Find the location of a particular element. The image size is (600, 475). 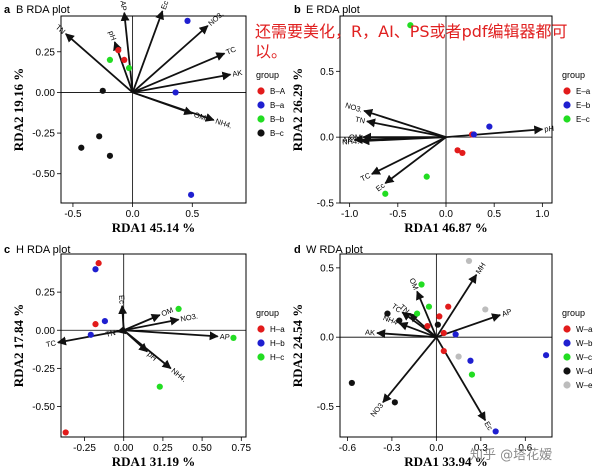

y-tick-label: 0.5 is located at coordinates (327, 72).